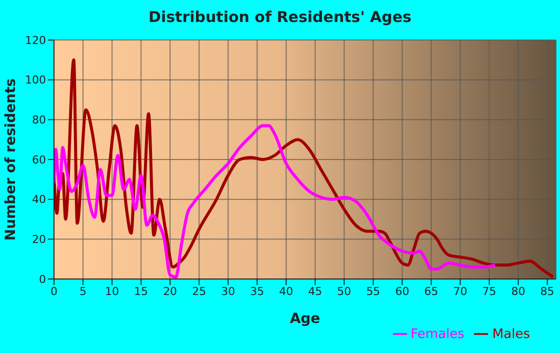  Describe the element at coordinates (315, 291) in the screenshot. I see `x-tick-label: 45` at that location.